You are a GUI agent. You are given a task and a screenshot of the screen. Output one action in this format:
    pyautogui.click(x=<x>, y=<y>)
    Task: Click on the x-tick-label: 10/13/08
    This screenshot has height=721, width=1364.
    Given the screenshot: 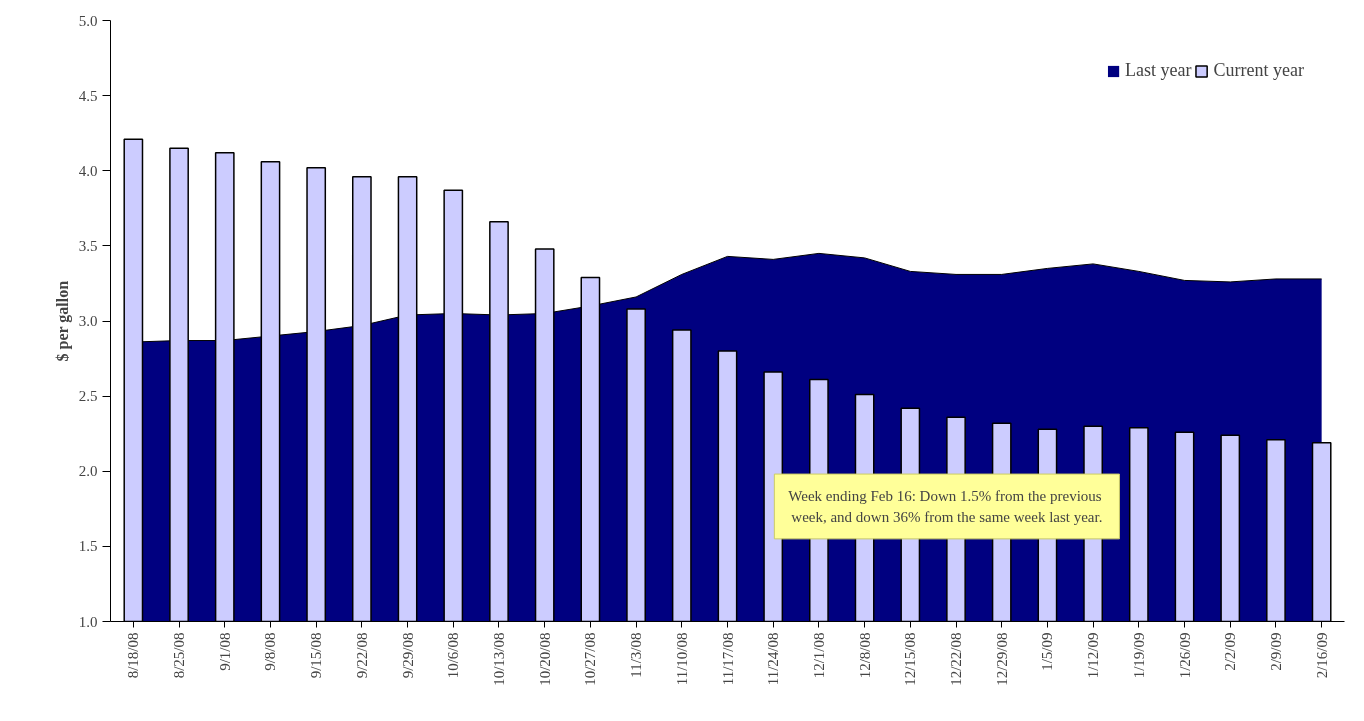 What is the action you would take?
    pyautogui.click(x=498, y=659)
    